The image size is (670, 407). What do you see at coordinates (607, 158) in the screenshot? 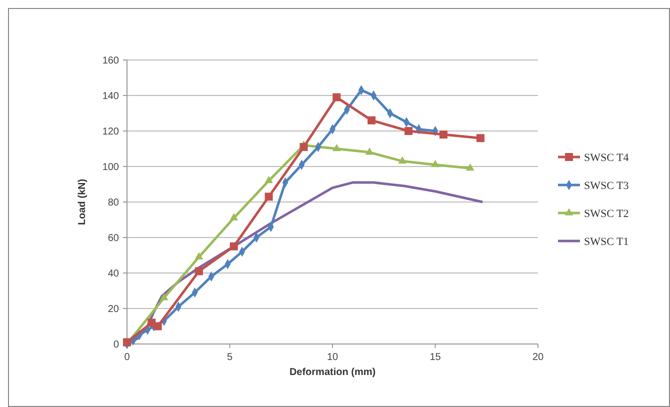
I see `legend-label: SWSC T4` at bounding box center [607, 158].